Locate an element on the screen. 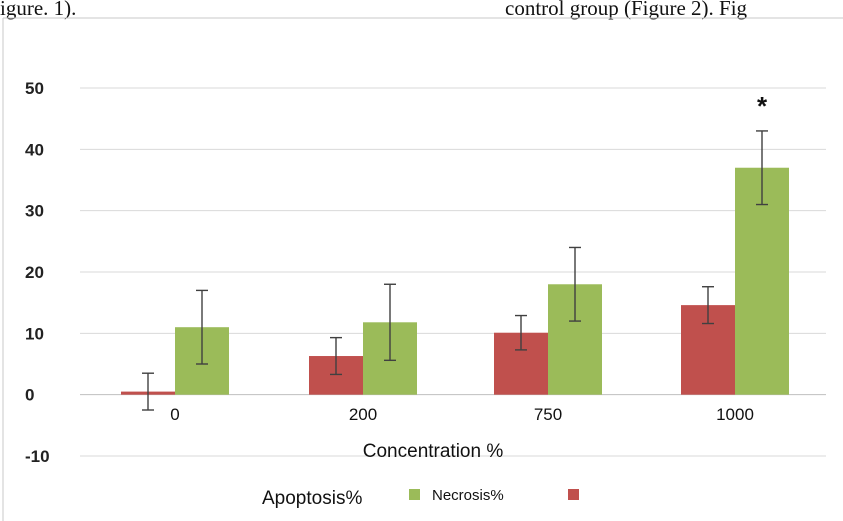 Image resolution: width=843 pixels, height=521 pixels. bar-apoptosis is located at coordinates (762, 281).